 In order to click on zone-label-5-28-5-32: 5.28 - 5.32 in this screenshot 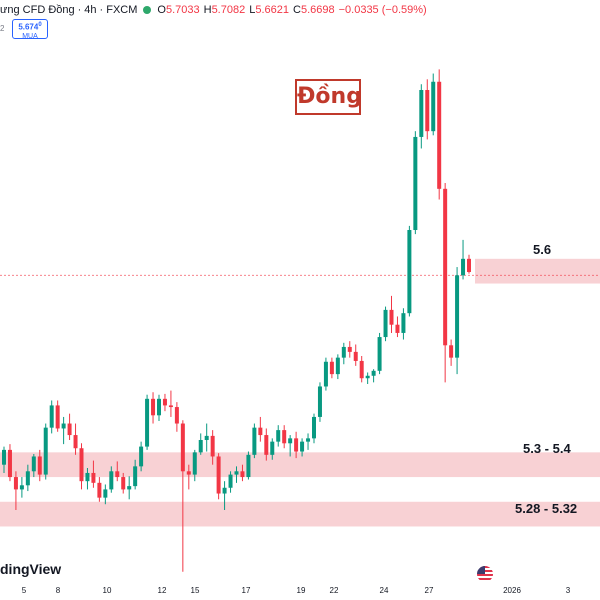, I will do `click(546, 508)`.